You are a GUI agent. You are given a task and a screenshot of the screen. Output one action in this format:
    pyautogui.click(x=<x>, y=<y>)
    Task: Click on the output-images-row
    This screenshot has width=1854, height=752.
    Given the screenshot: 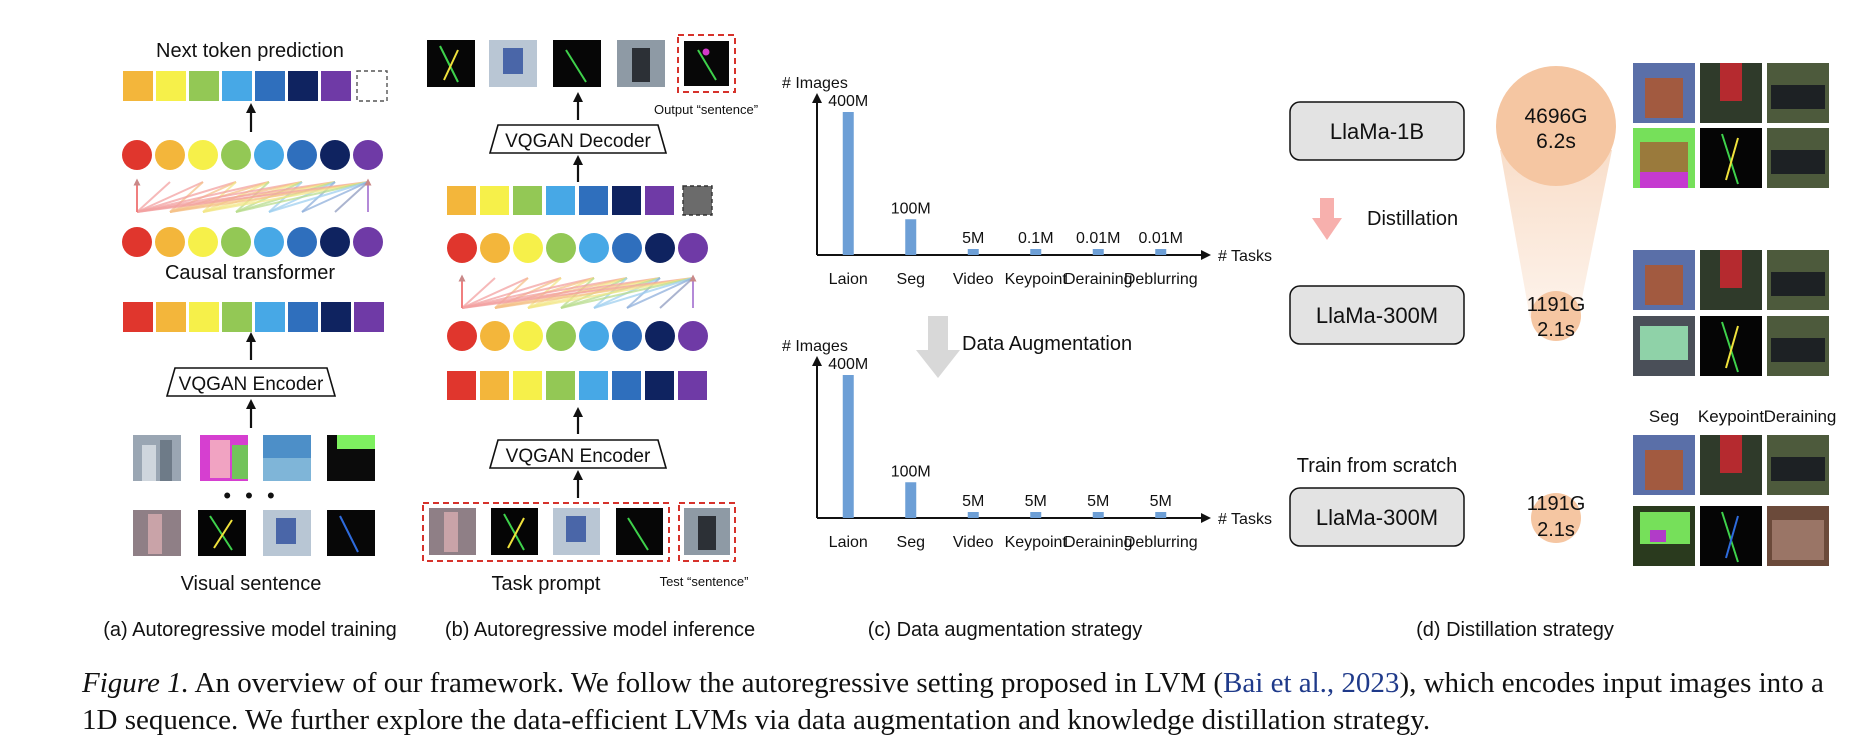 What is the action you would take?
    pyautogui.click(x=581, y=63)
    